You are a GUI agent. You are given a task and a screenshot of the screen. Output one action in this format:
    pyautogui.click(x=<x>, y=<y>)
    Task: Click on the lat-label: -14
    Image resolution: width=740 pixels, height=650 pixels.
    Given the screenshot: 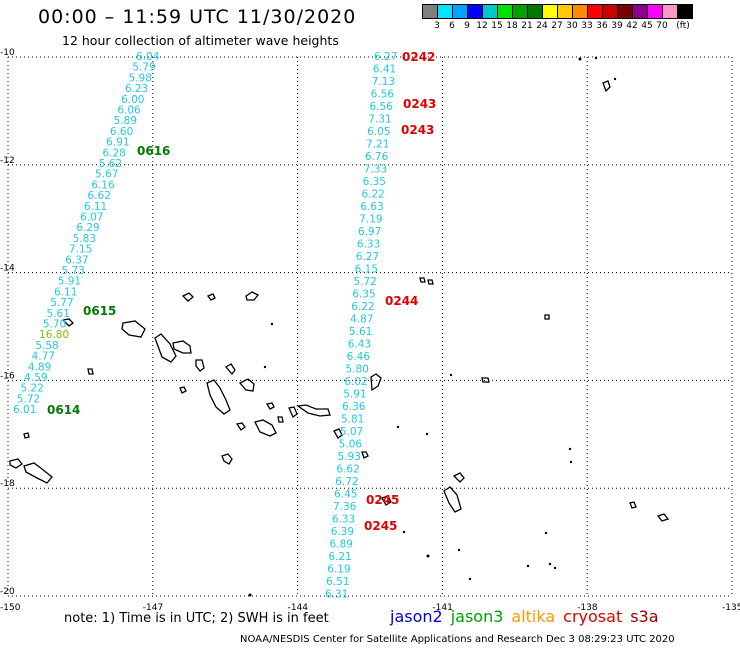 What is the action you would take?
    pyautogui.click(x=7, y=269)
    